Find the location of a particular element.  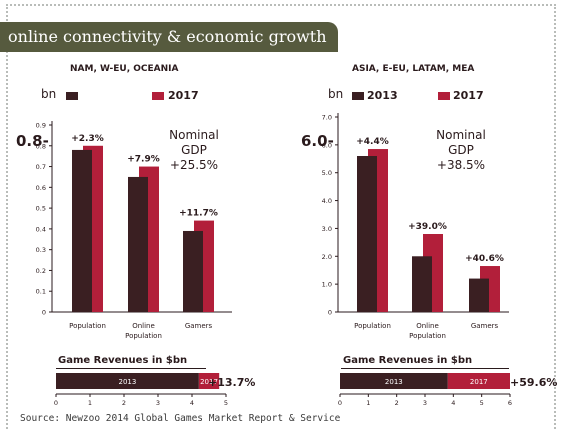

right-revenue-bar-2017 is located at coordinates (478, 381).